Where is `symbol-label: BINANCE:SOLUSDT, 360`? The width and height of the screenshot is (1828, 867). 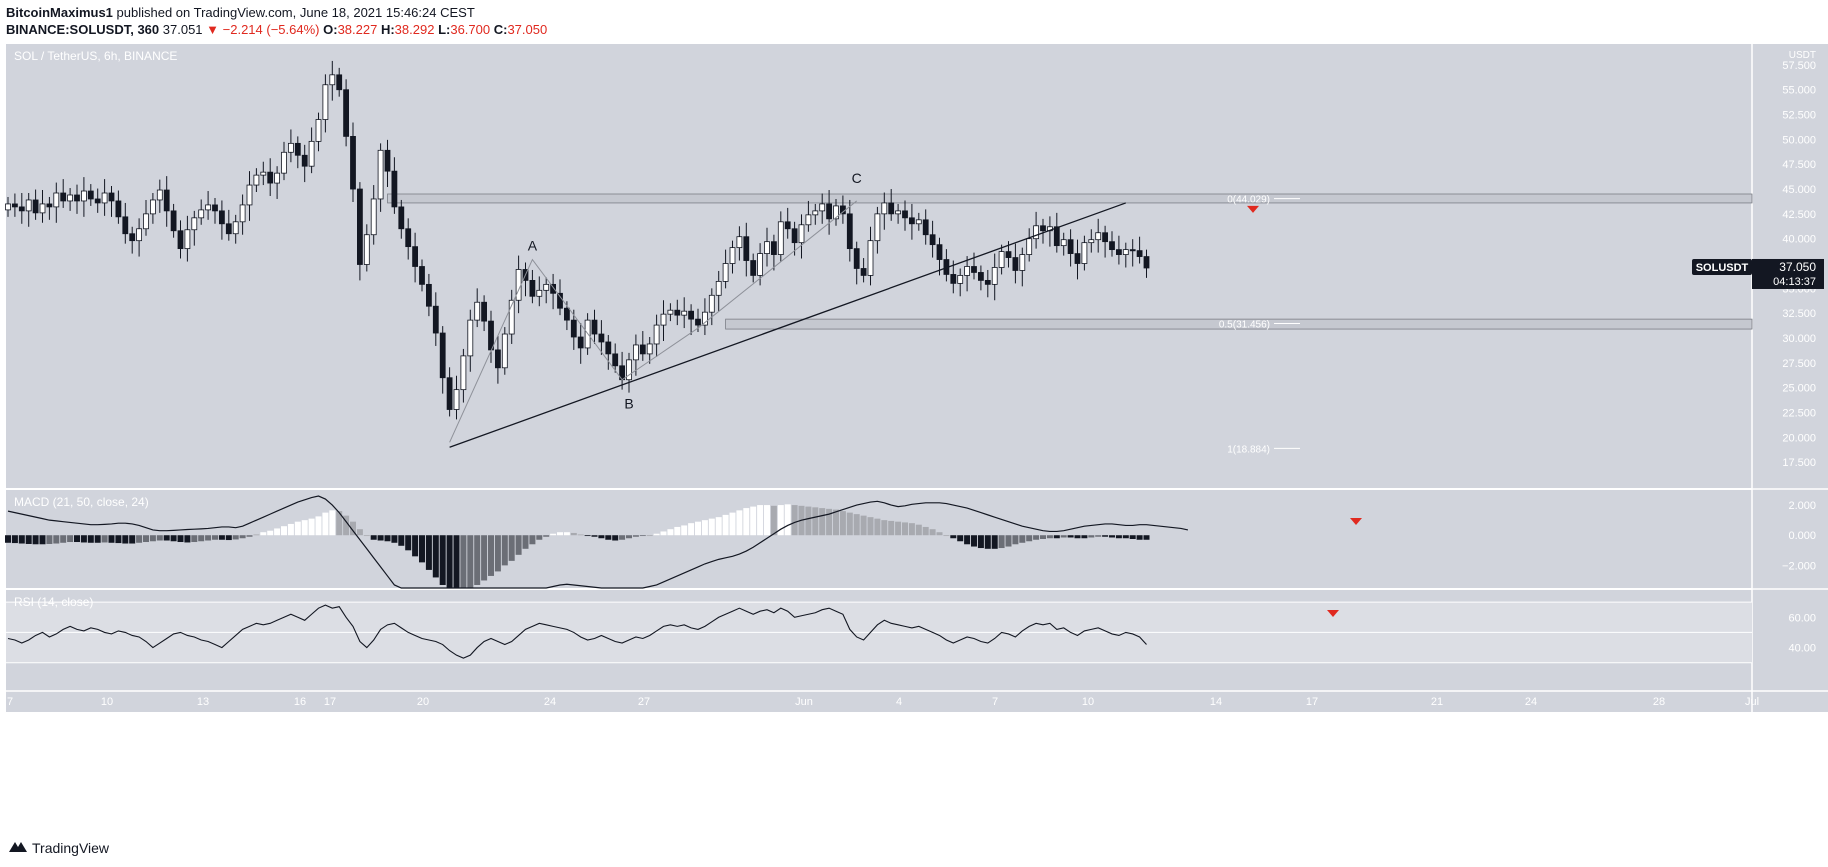 symbol-label: BINANCE:SOLUSDT, 360 is located at coordinates (83, 29).